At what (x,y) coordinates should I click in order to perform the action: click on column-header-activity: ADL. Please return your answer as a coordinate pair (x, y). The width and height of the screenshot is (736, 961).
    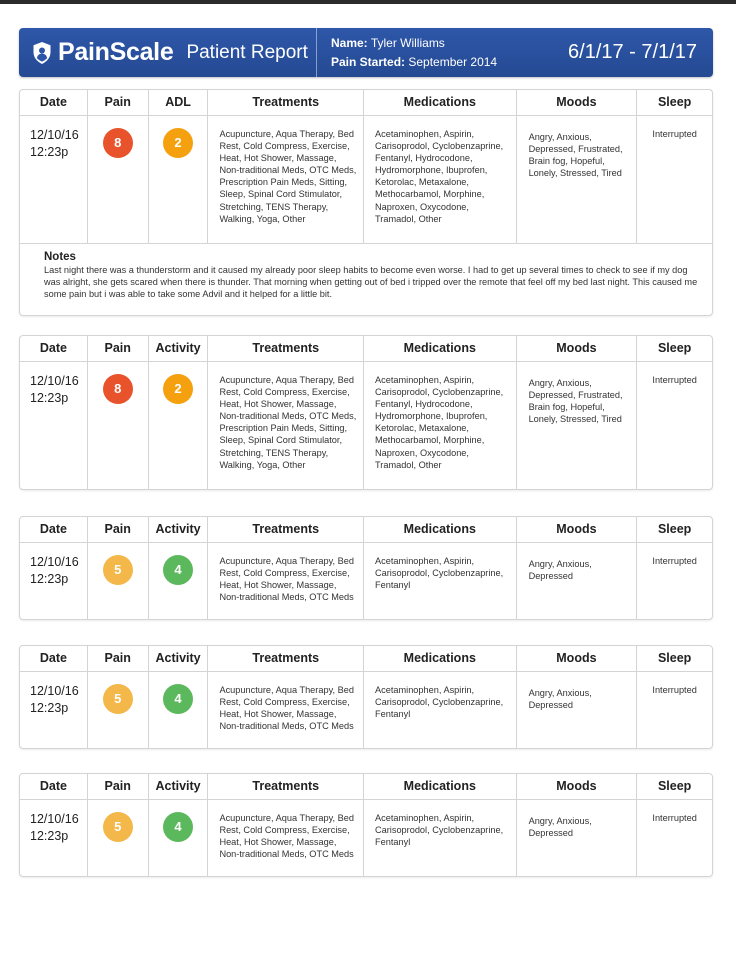
    Looking at the image, I should click on (179, 102).